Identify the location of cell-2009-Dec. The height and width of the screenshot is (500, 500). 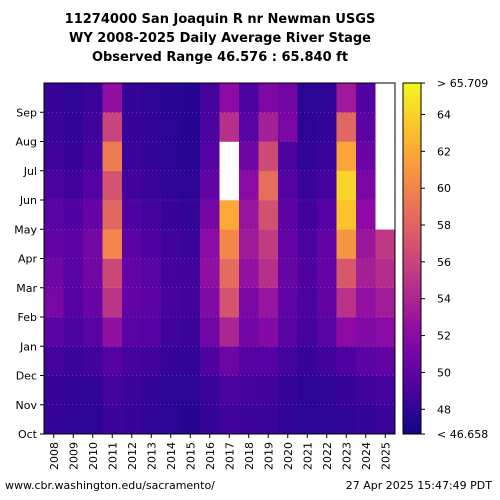
(73, 361).